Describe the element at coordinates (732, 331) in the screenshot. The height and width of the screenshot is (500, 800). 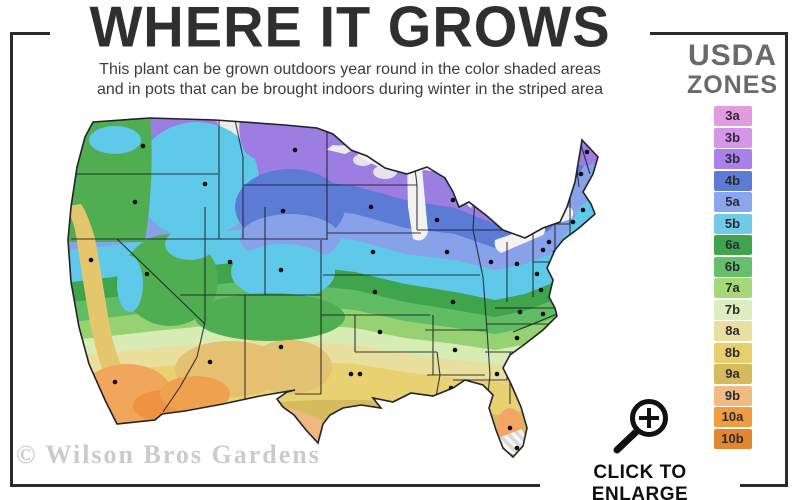
I see `legend-swatch-8a: 8a` at that location.